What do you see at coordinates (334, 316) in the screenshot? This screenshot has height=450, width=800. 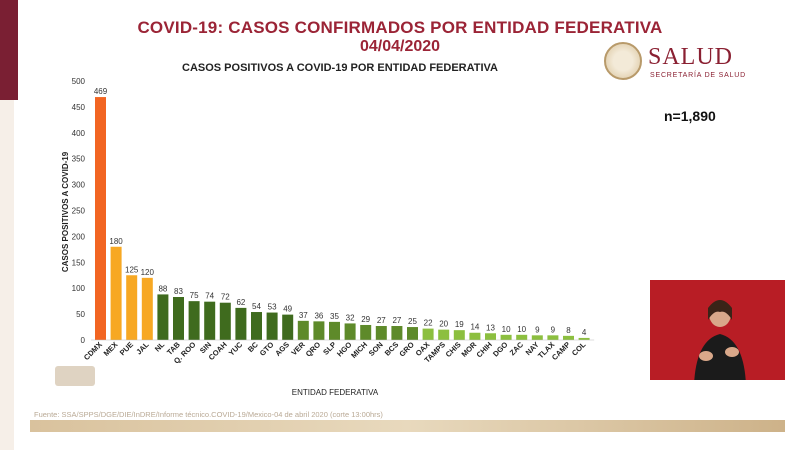 I see `data-label: 35` at bounding box center [334, 316].